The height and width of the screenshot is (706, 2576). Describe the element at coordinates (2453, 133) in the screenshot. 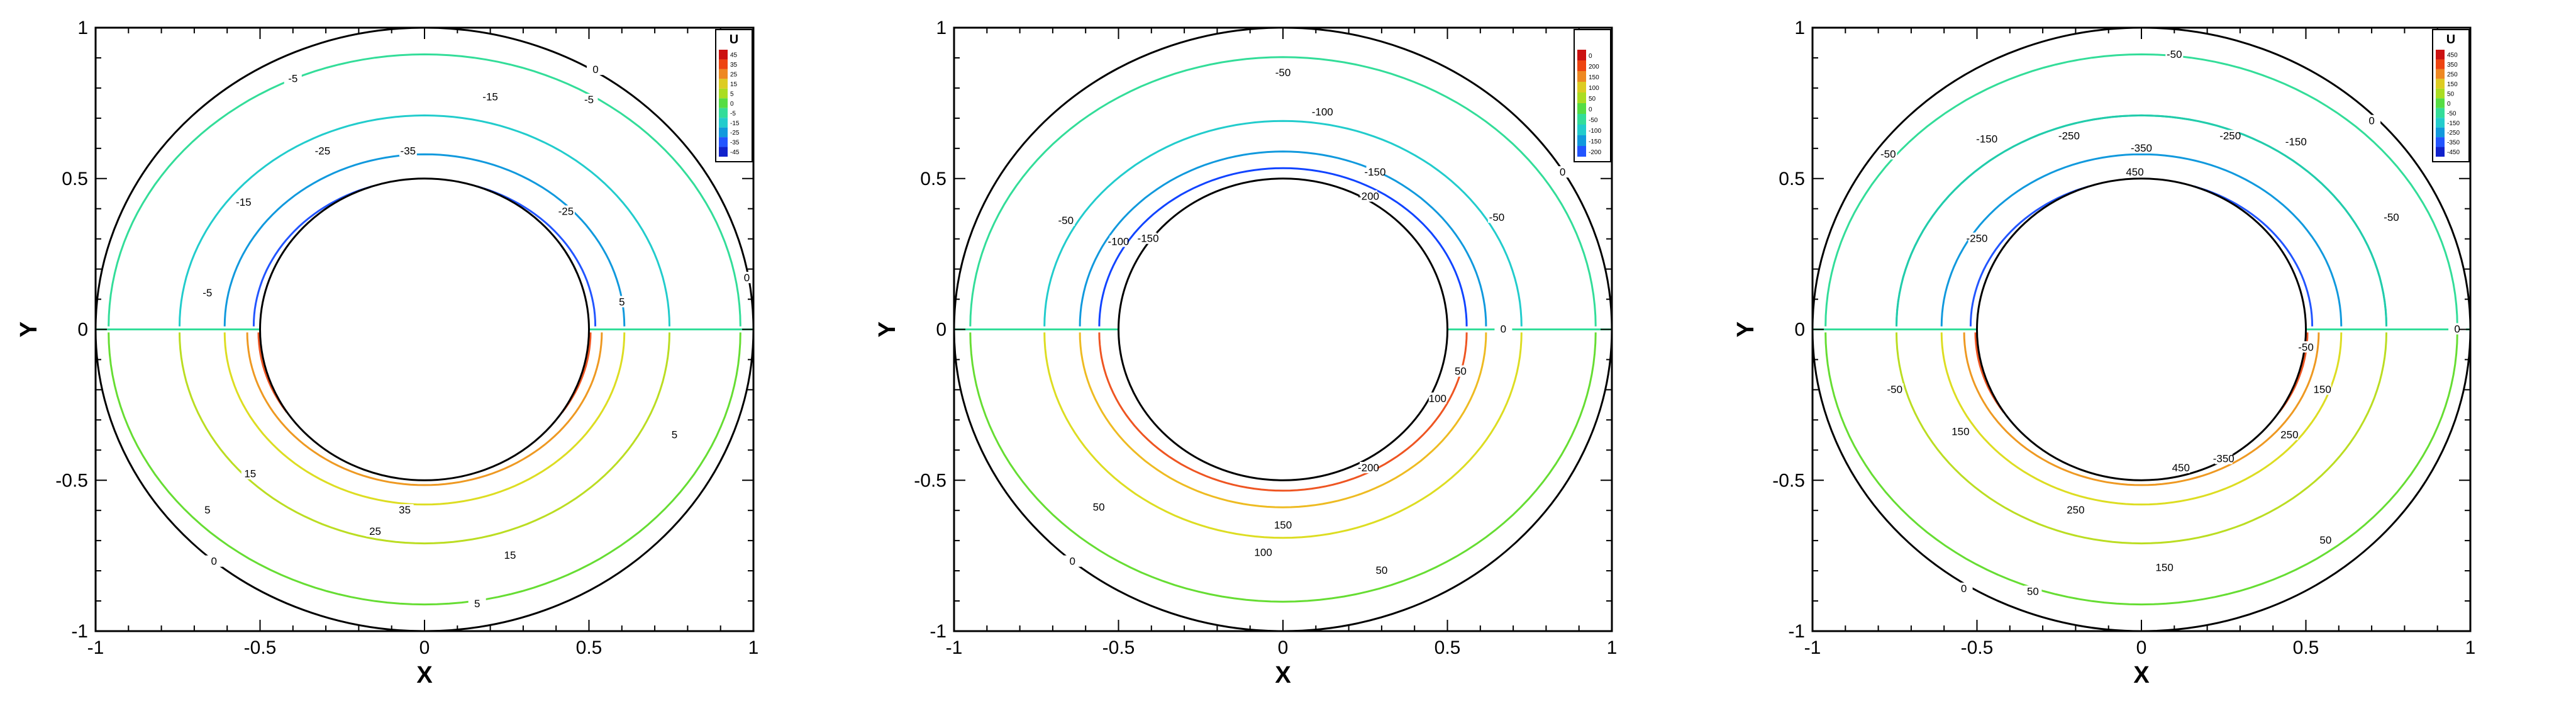

I see `legend-level-label: -250` at that location.